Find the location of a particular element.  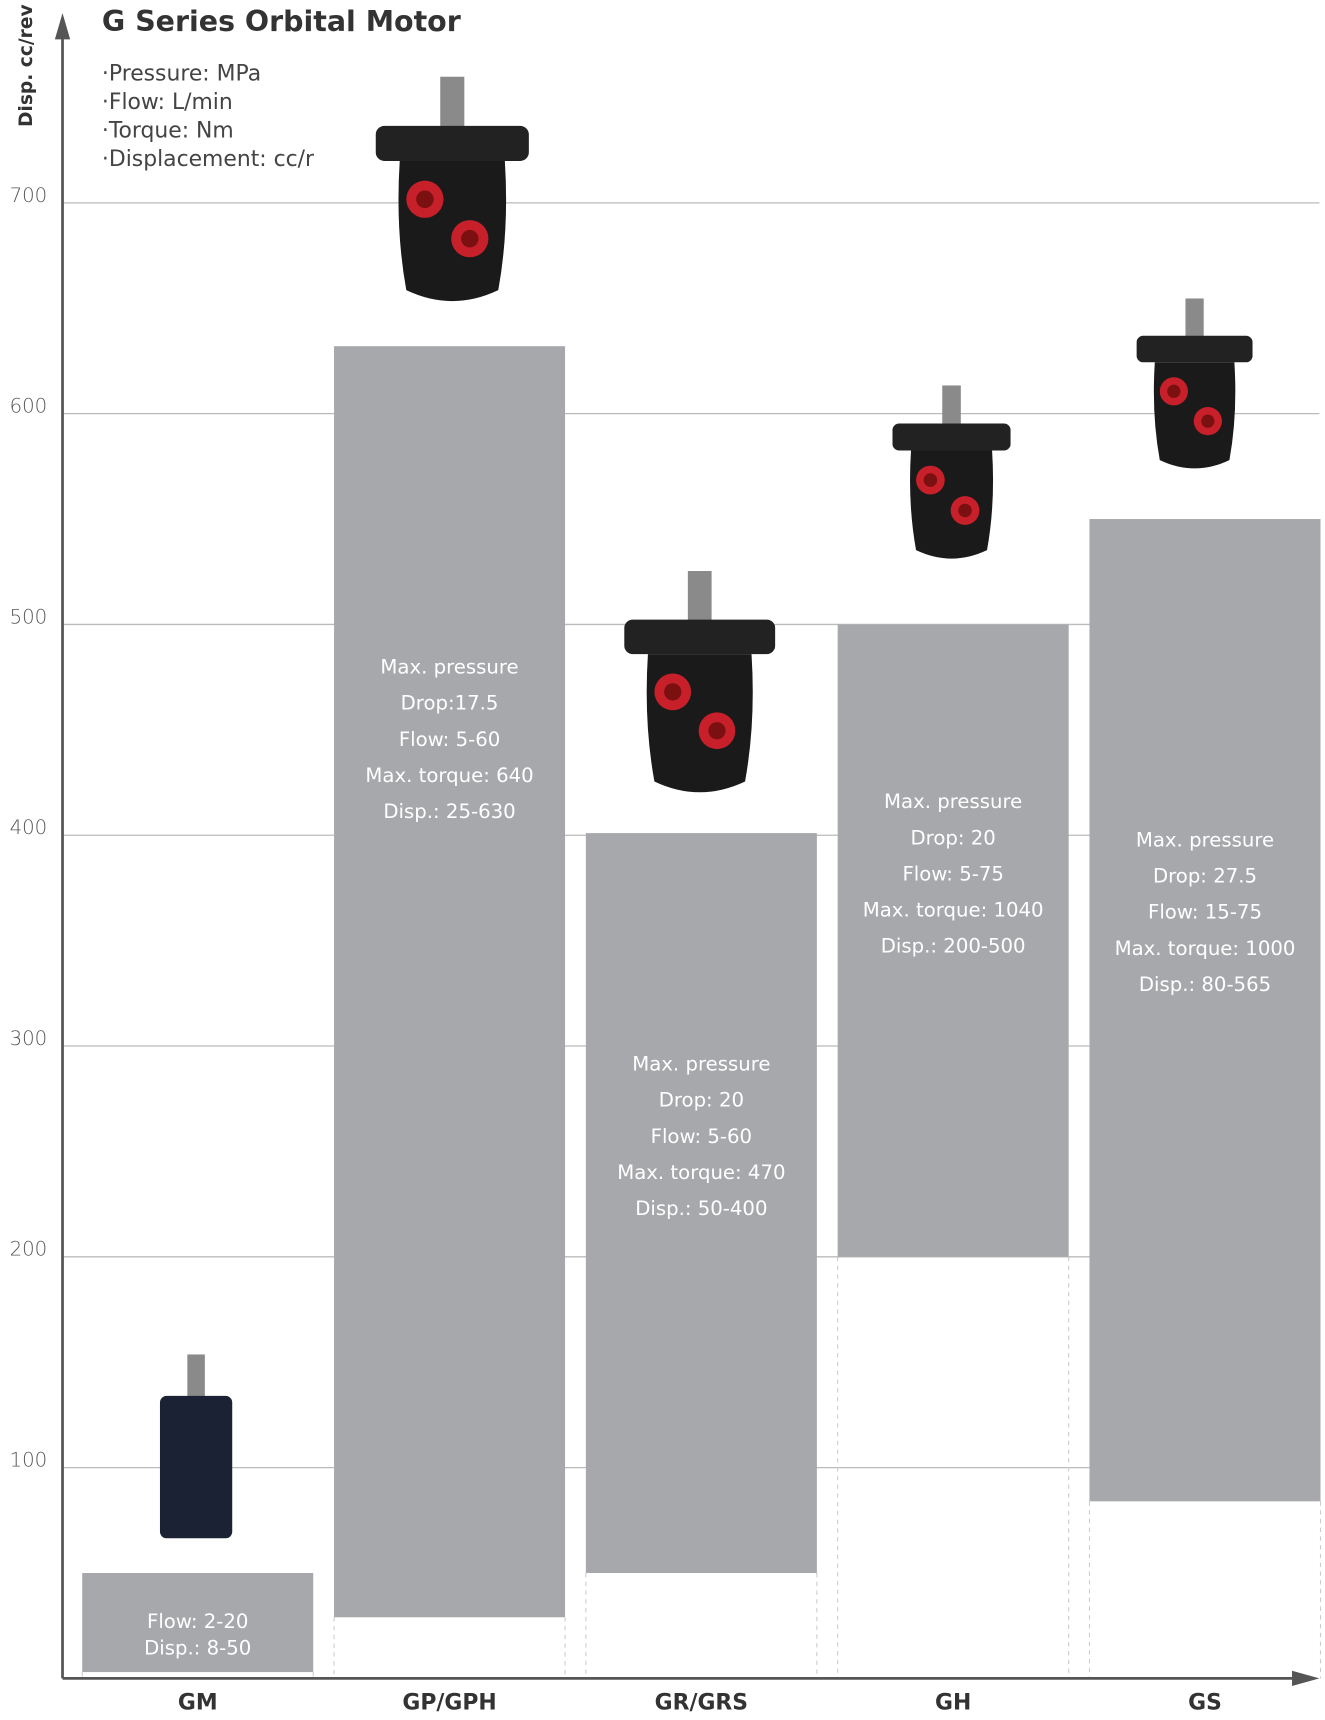

bar-note: Disp.: 50-400 is located at coordinates (701, 1208).